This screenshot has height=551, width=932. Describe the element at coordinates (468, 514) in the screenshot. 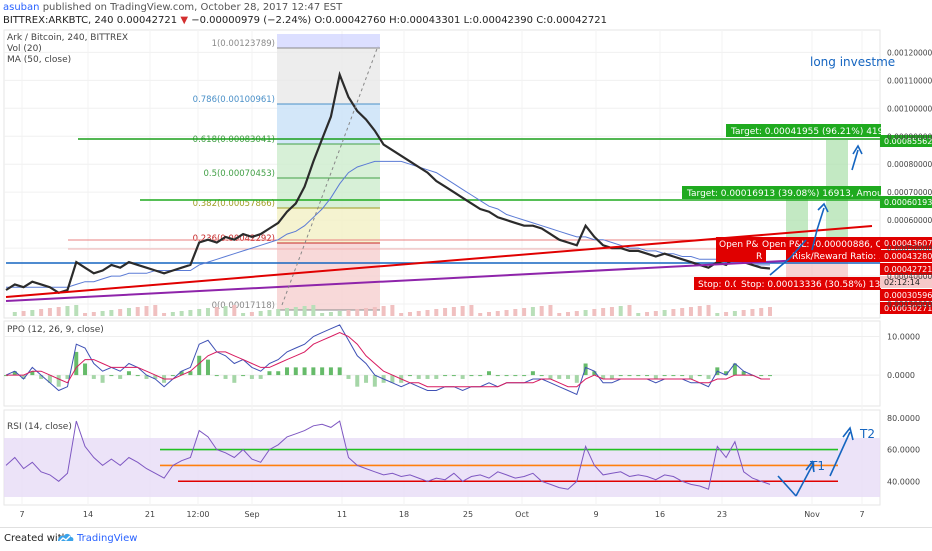

I see `time-tick-label: 25` at that location.